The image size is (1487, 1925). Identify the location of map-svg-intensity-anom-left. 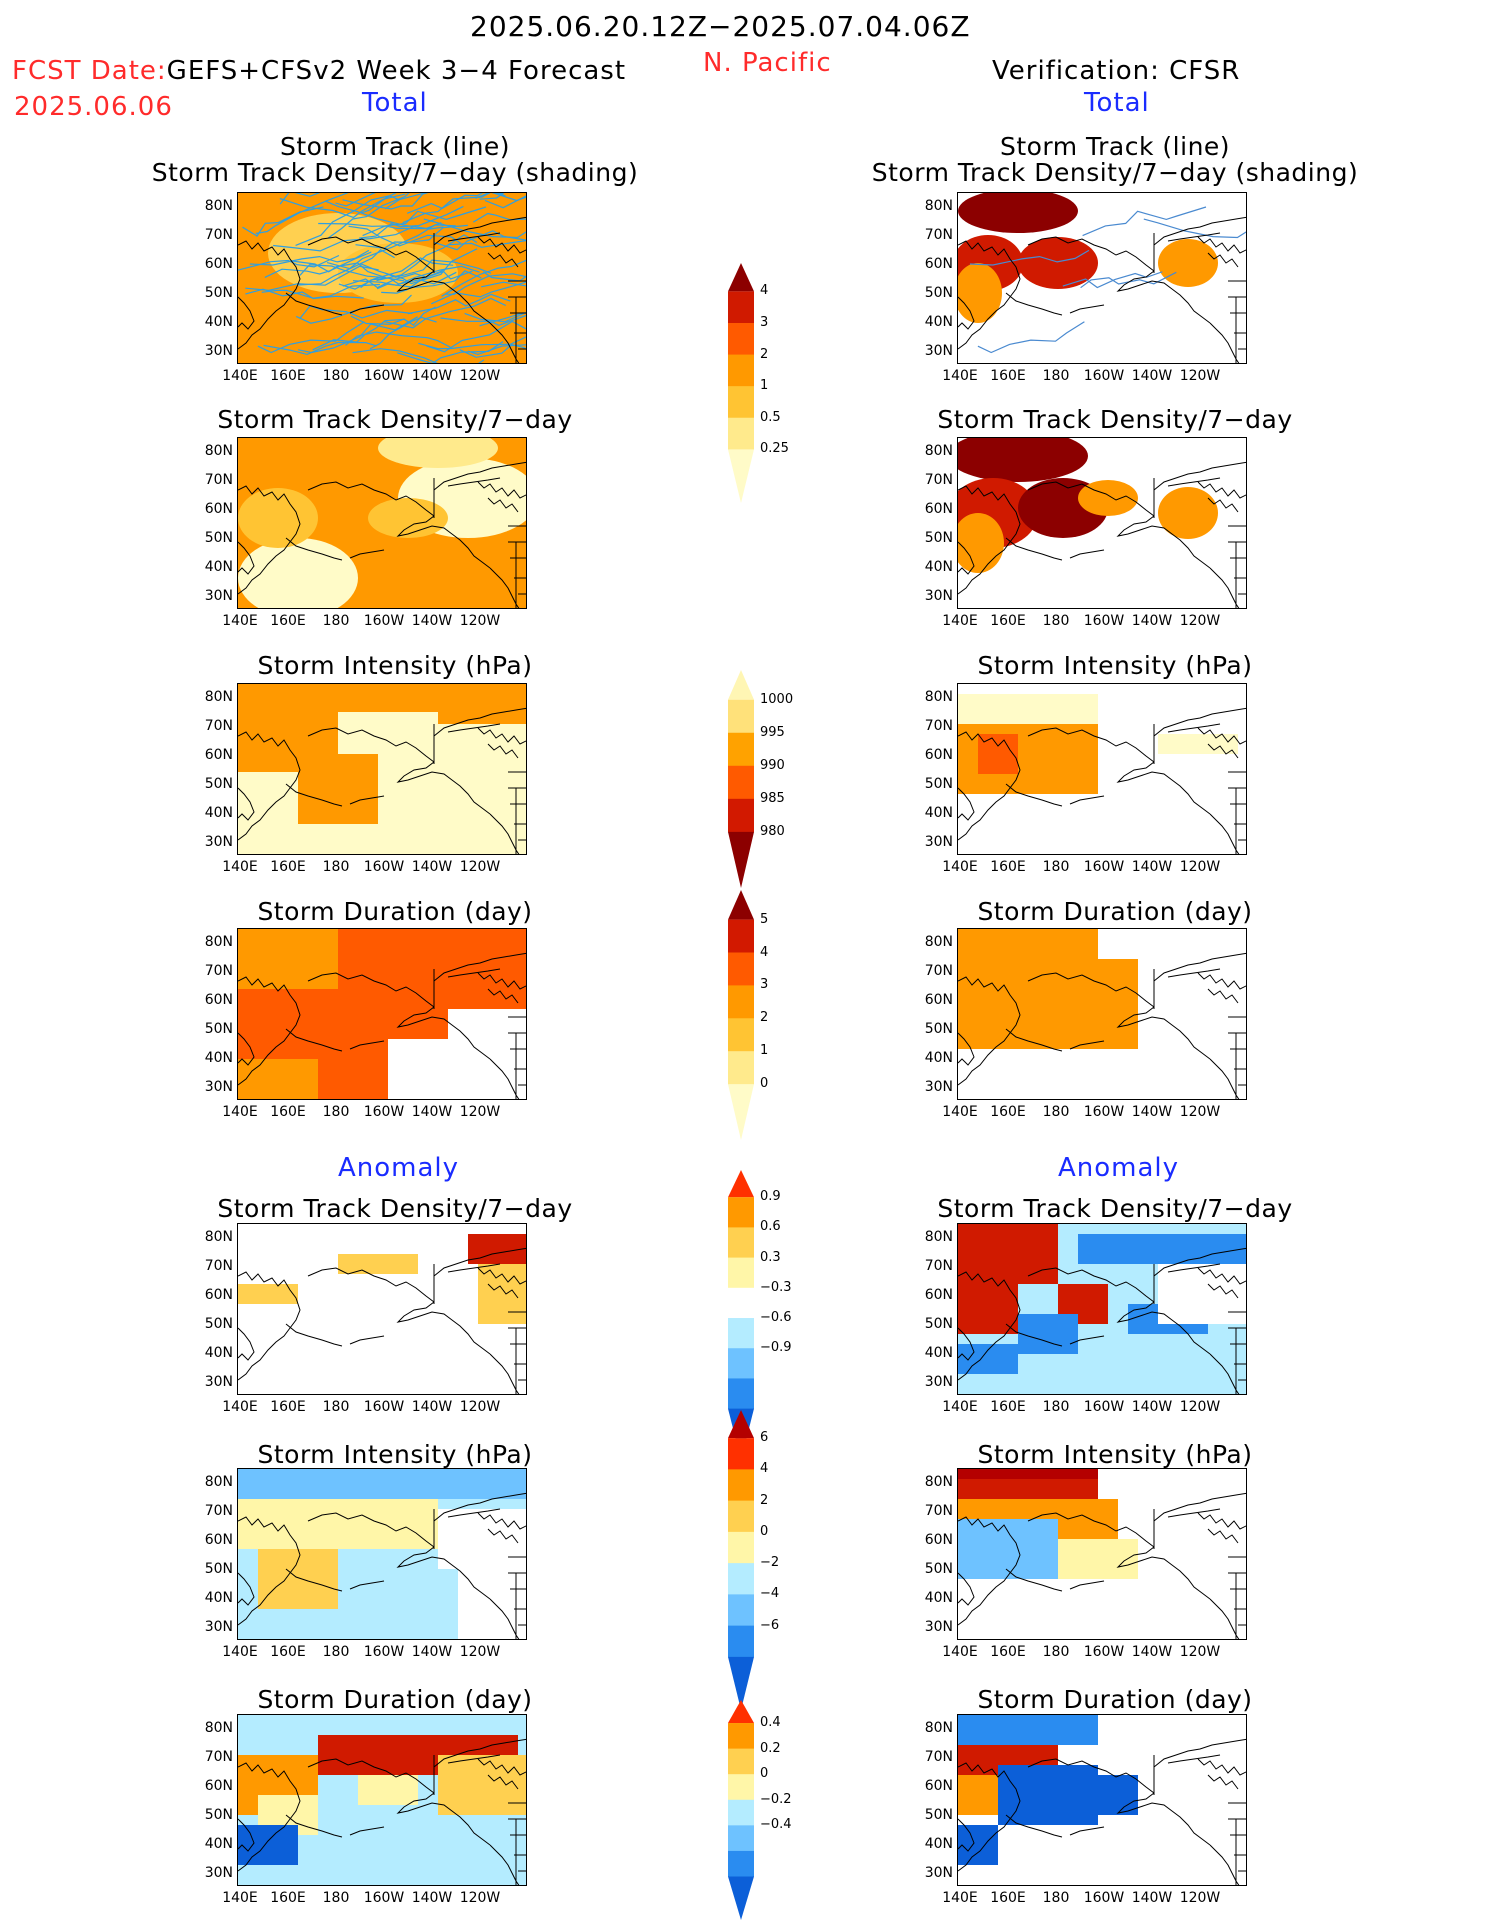
(382, 1554).